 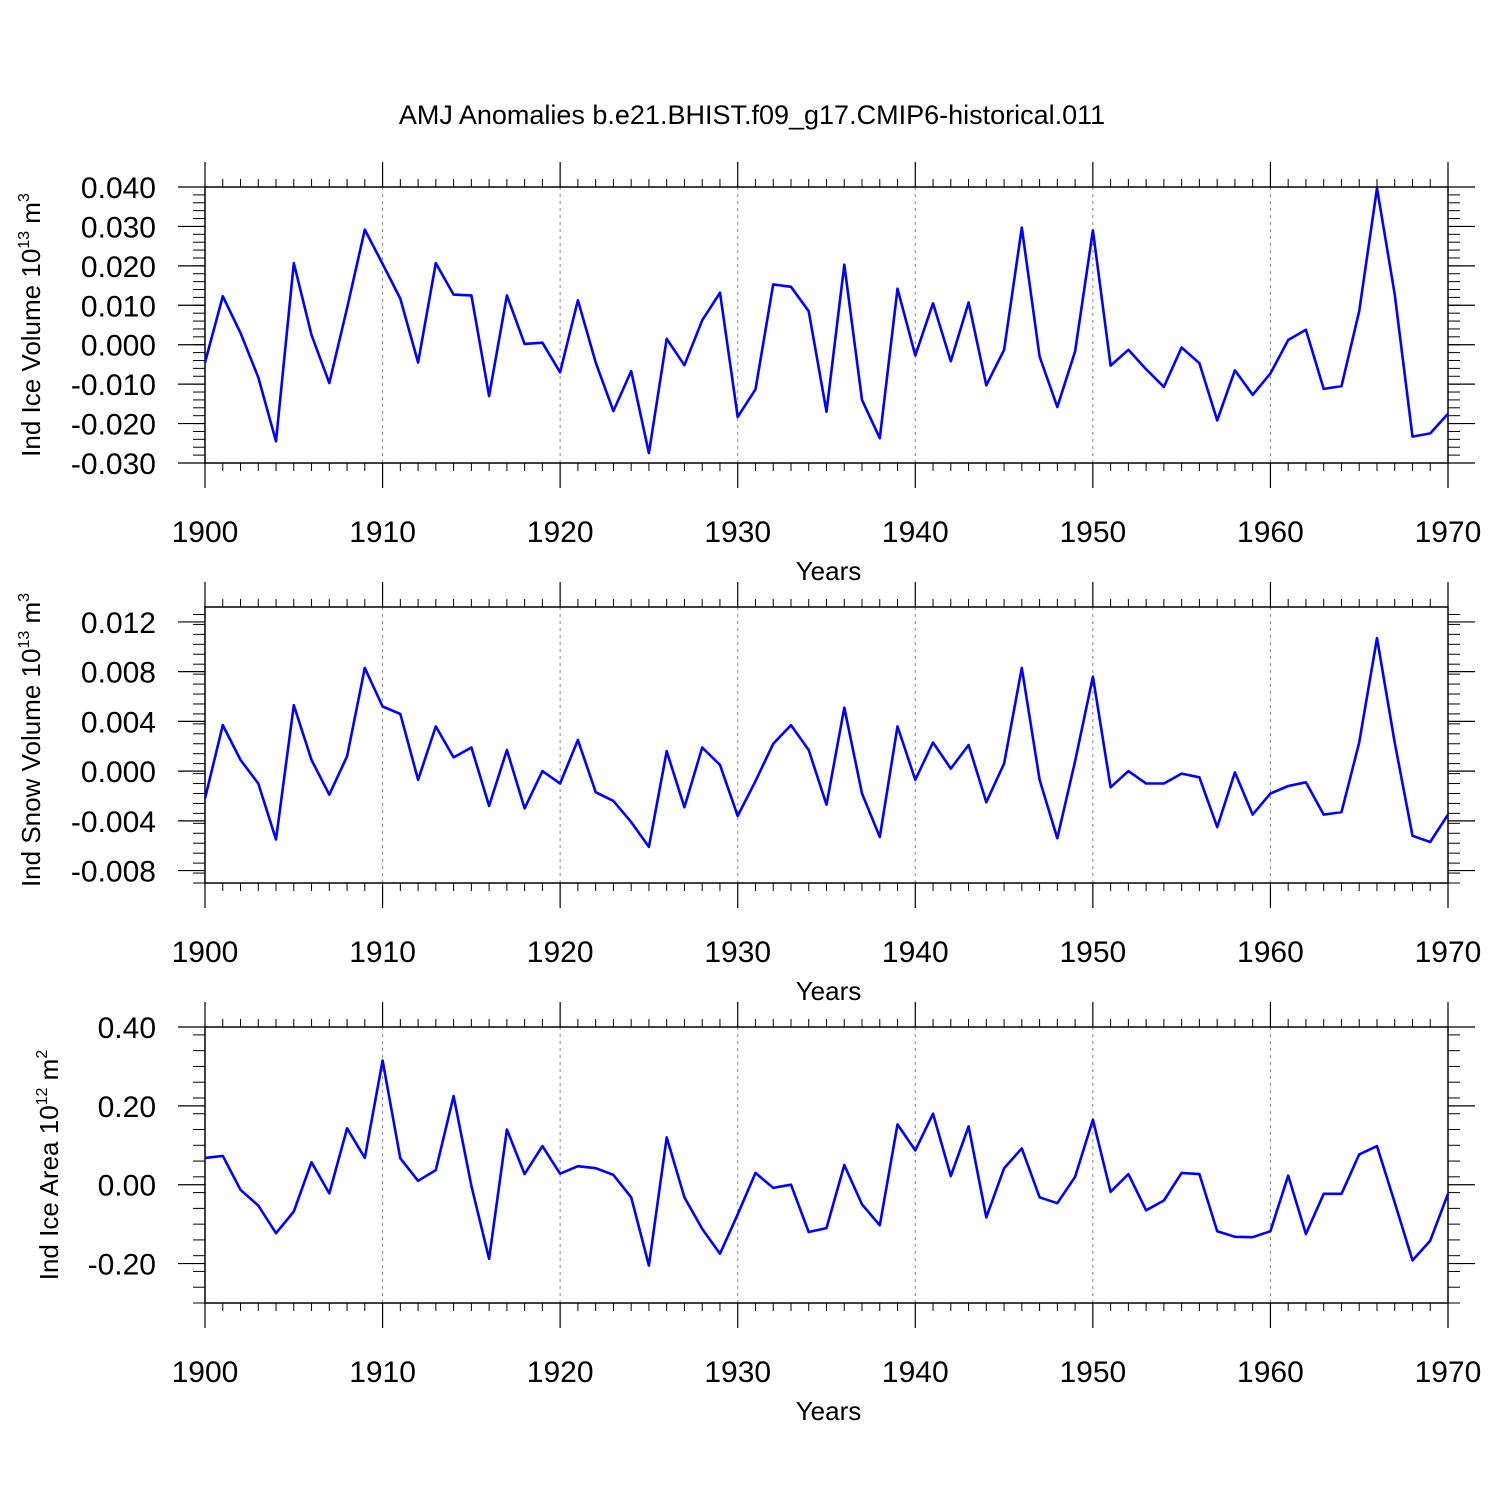 I want to click on y-tick-label: 0.040, so click(x=118, y=188).